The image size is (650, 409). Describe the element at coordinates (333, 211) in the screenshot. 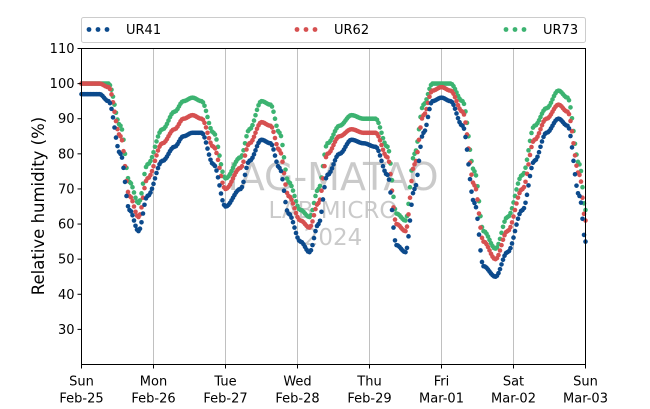

I see `watermark-line-2: LAB MICRO` at that location.